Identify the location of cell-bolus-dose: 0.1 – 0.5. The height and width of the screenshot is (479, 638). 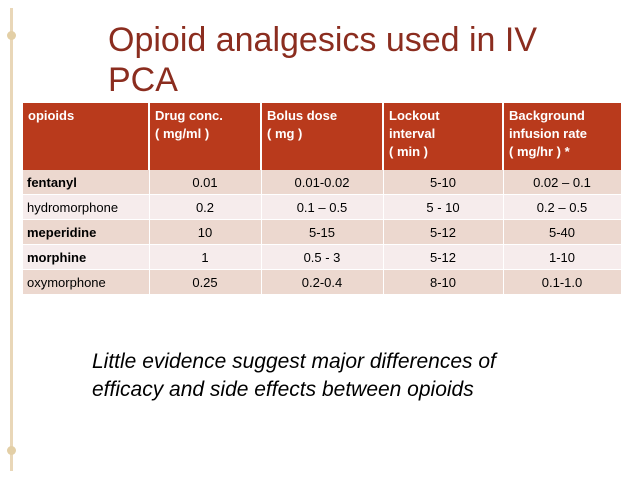
(322, 207).